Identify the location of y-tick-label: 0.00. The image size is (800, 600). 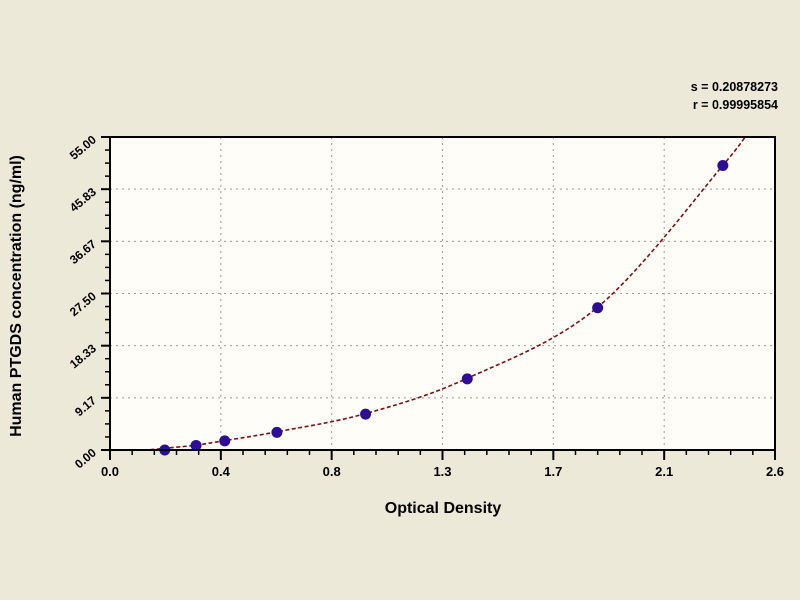
(85, 458).